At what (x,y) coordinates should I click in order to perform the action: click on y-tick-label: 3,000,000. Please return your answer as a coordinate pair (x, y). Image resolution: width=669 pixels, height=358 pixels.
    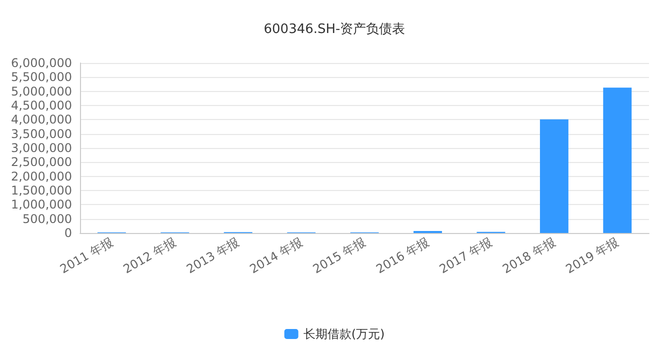
    Looking at the image, I should click on (41, 148).